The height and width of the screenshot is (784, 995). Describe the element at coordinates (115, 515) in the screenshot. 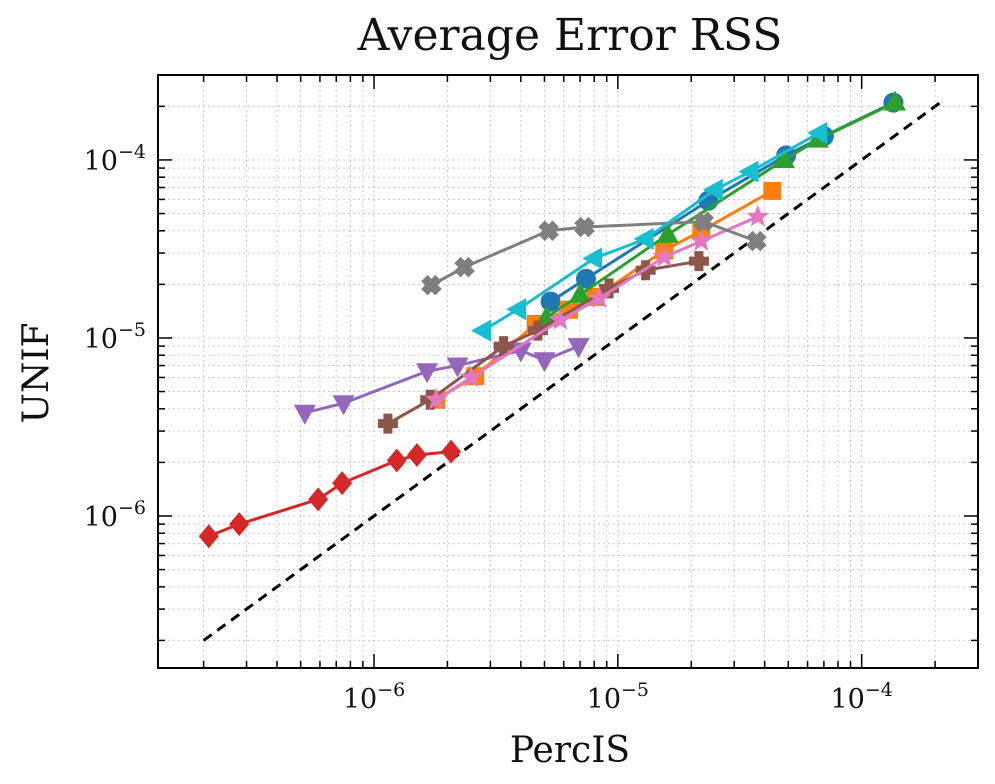

I see `y-tick-label: 10⁻⁶` at that location.